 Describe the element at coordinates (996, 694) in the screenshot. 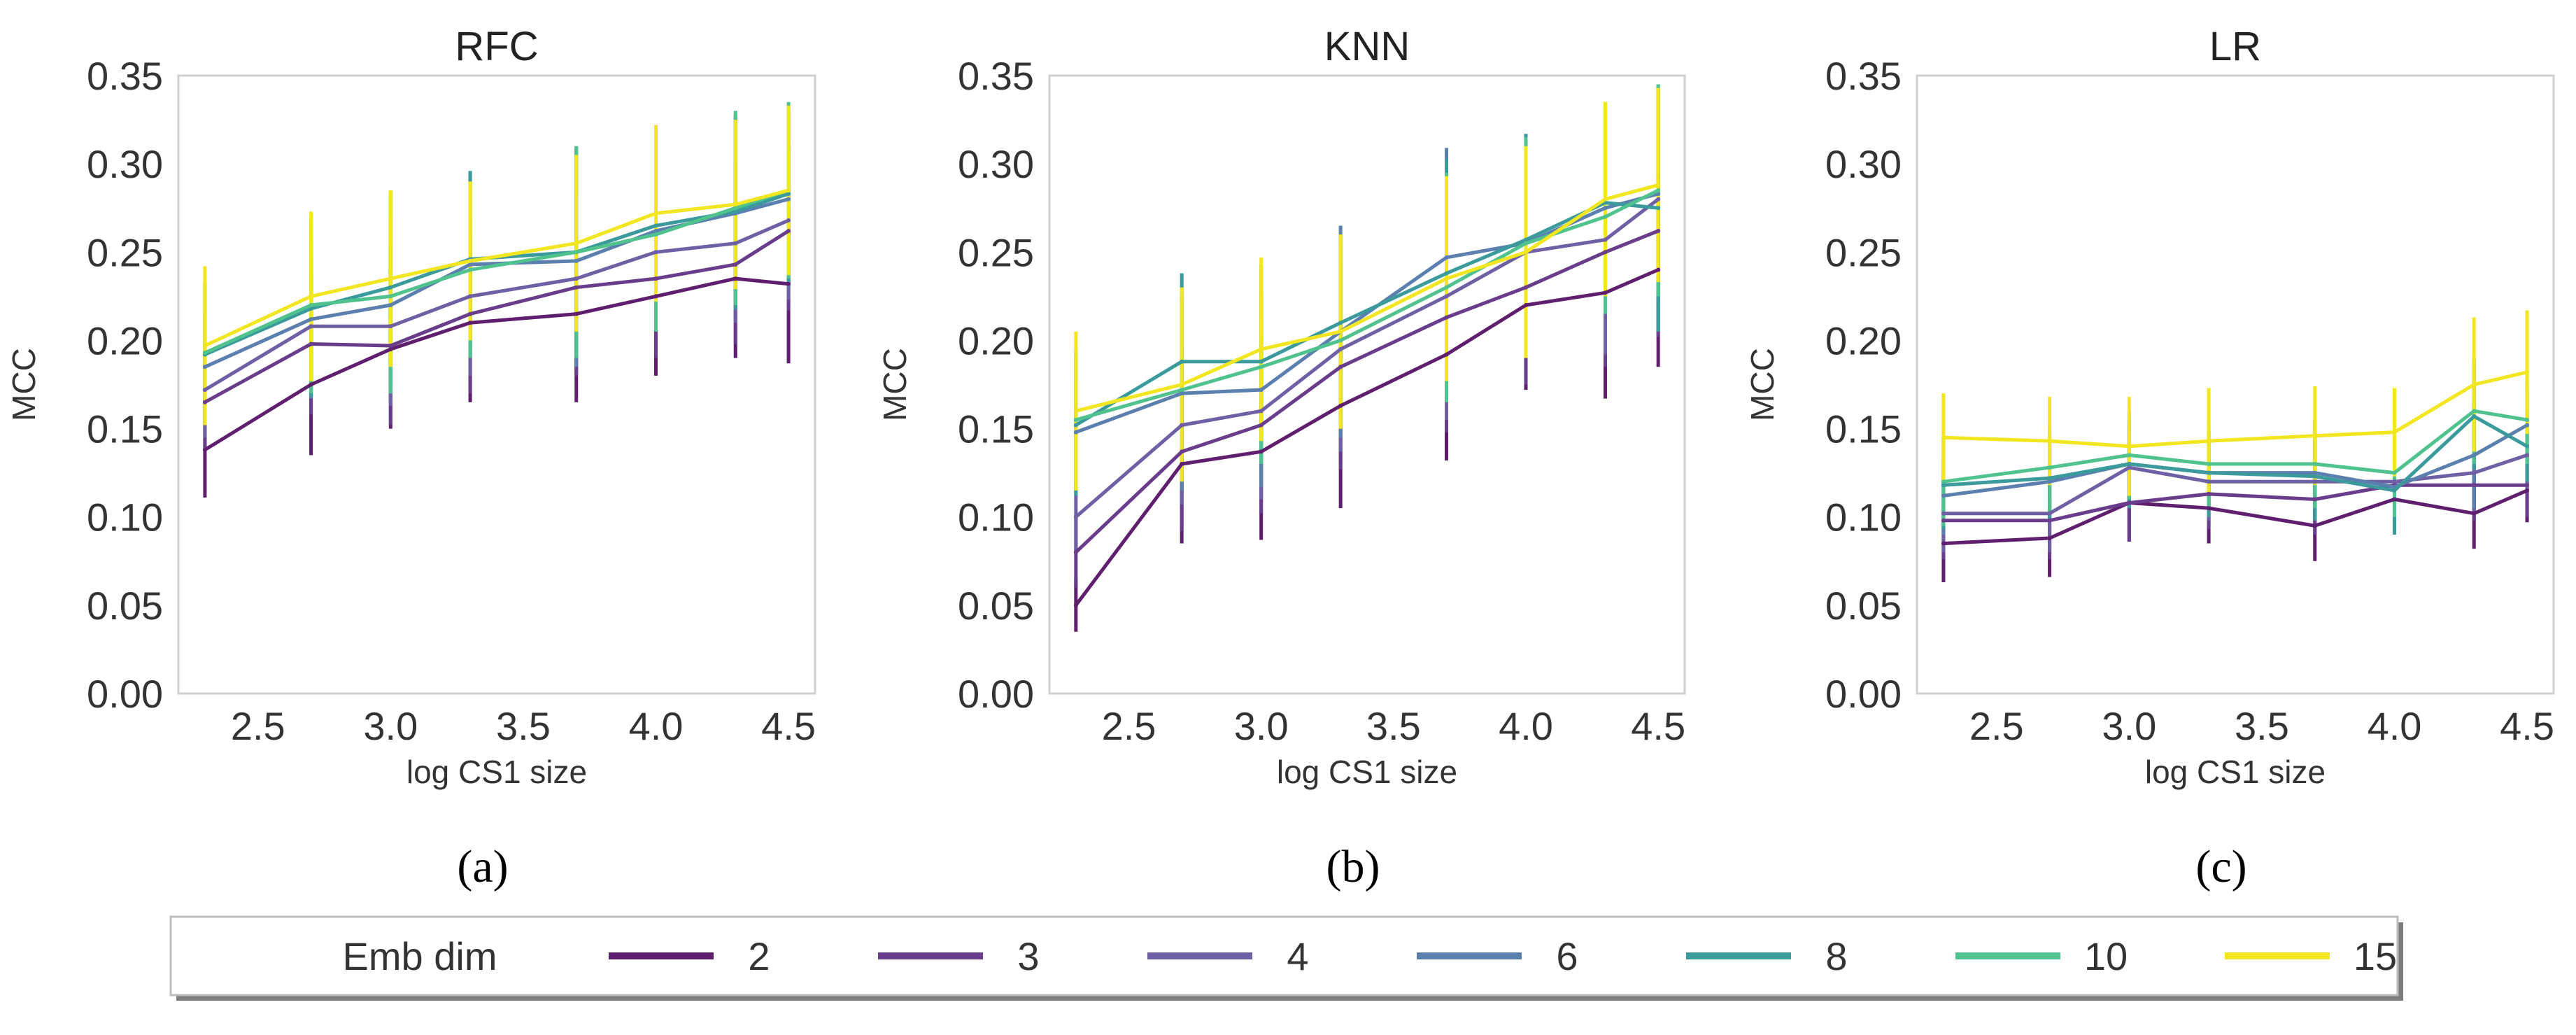

I see `y-tick-label: 0.00` at that location.